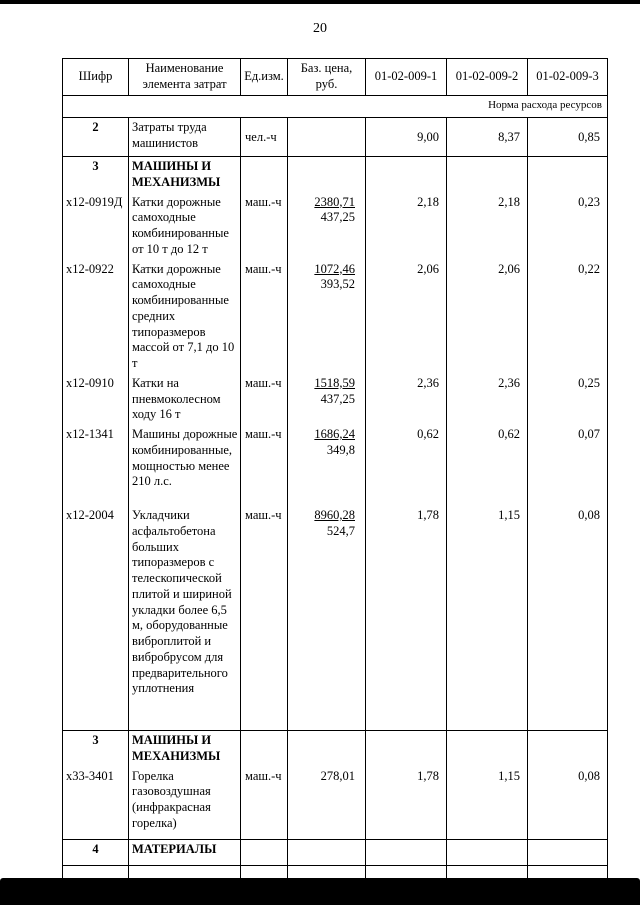 Image resolution: width=640 pixels, height=905 pixels. I want to click on row-name: Затраты труда машинистов, so click(184, 137).